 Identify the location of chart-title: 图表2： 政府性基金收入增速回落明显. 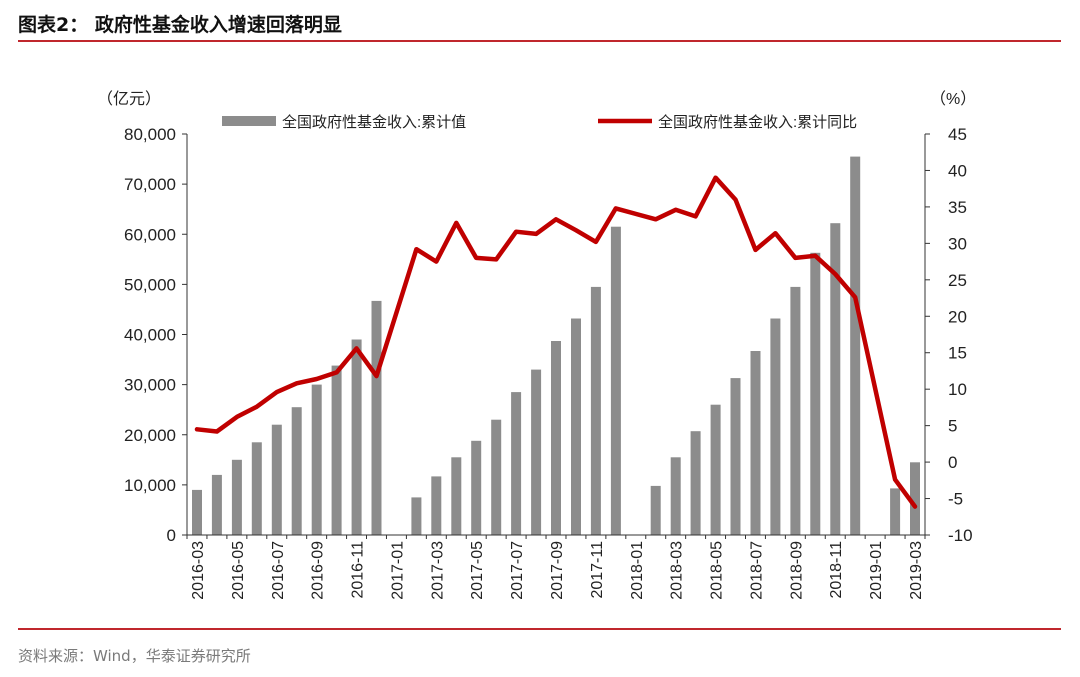
(180, 25).